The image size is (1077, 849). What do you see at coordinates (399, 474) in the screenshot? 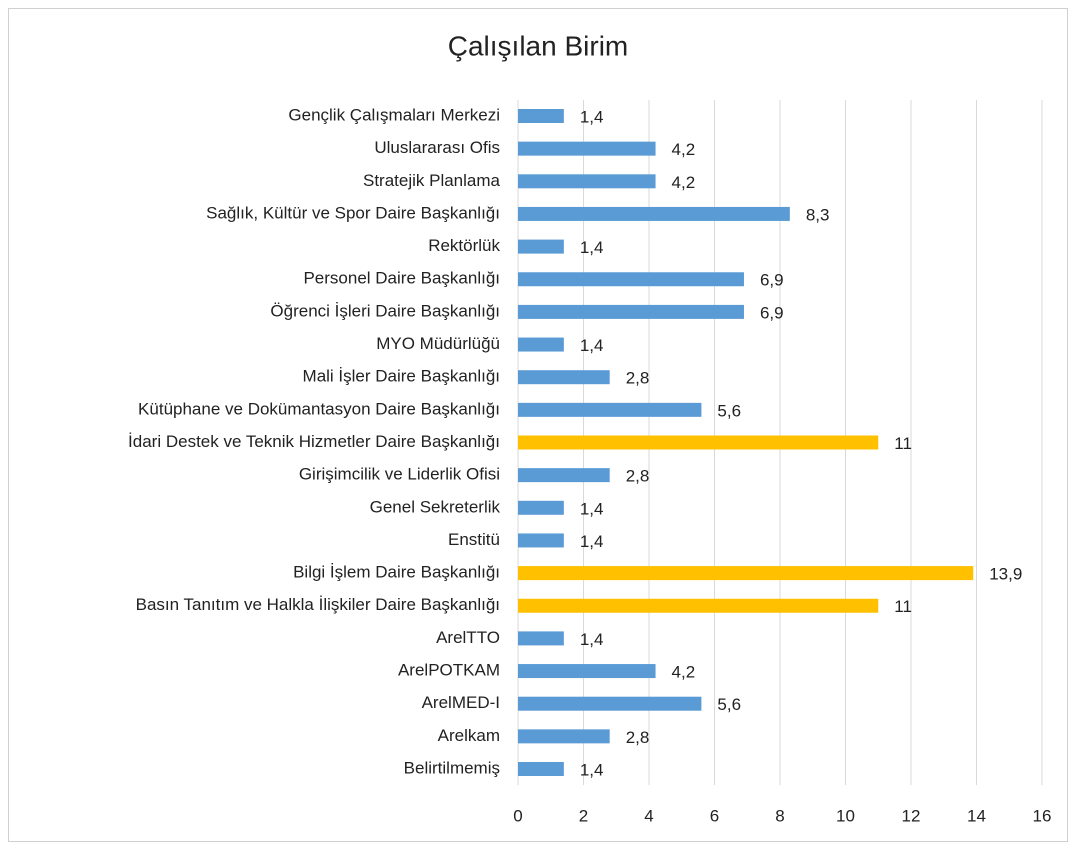
I see `y-tick-label: Girişimcilik ve Liderlik Ofisi` at bounding box center [399, 474].